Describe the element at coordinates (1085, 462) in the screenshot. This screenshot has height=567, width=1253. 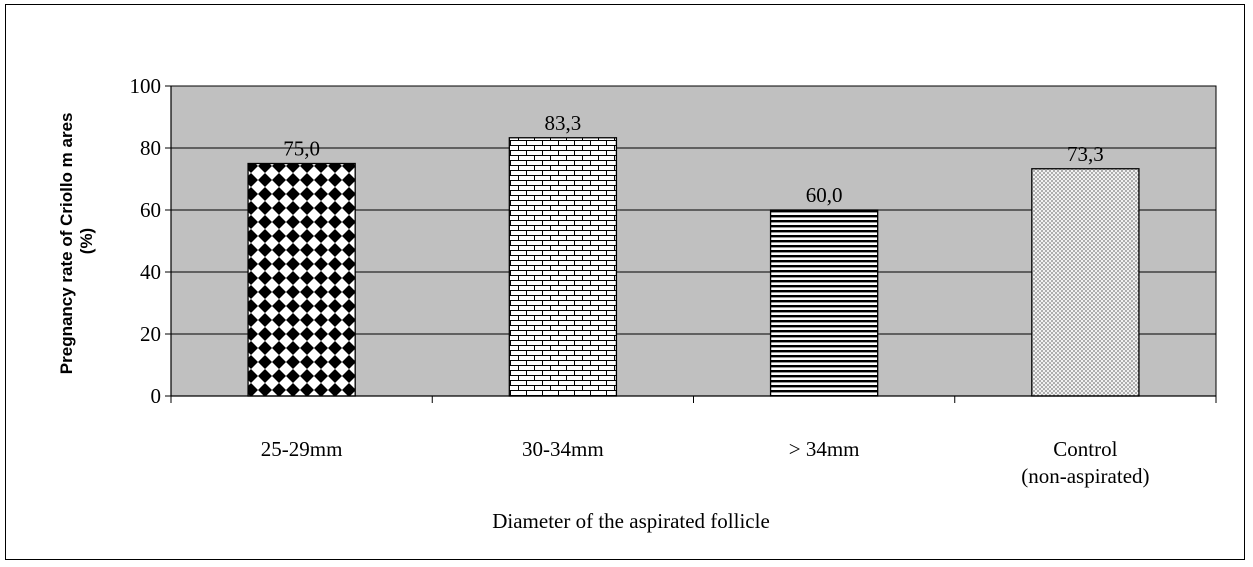
I see `x-tick-label: Control (non-aspirated)` at that location.